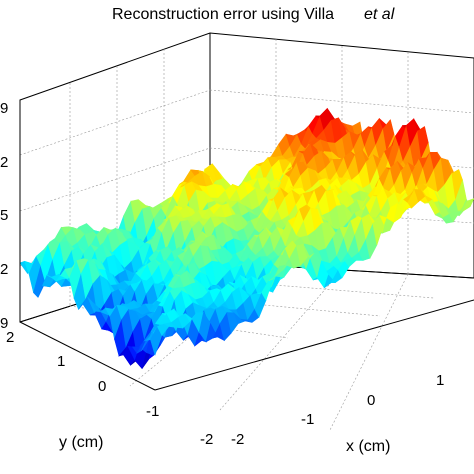  What do you see at coordinates (152, 411) in the screenshot?
I see `y-tick-label: -1` at bounding box center [152, 411].